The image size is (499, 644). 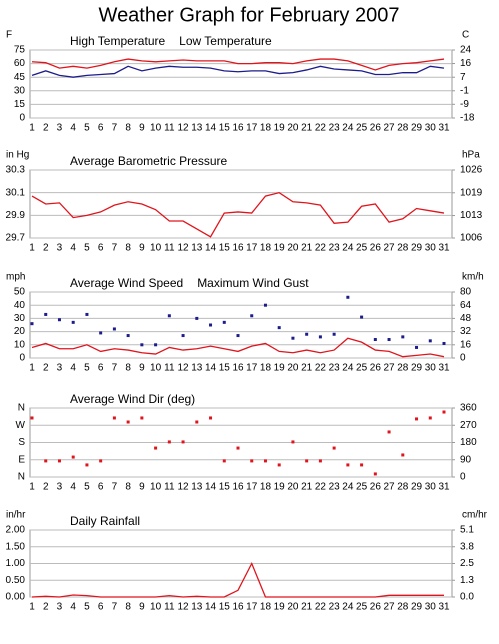 I want to click on x-tick-label: 11, so click(x=169, y=248).